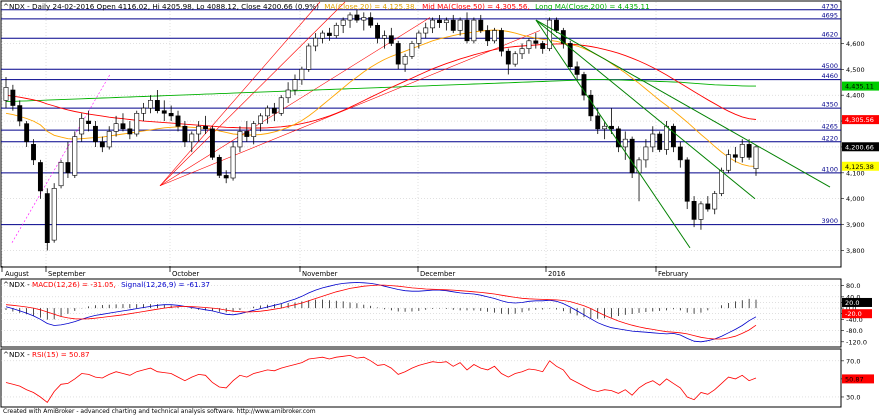 The image size is (880, 419). I want to click on rsi-header: ^NDX - RSI(15) = 50.87, so click(46, 354).